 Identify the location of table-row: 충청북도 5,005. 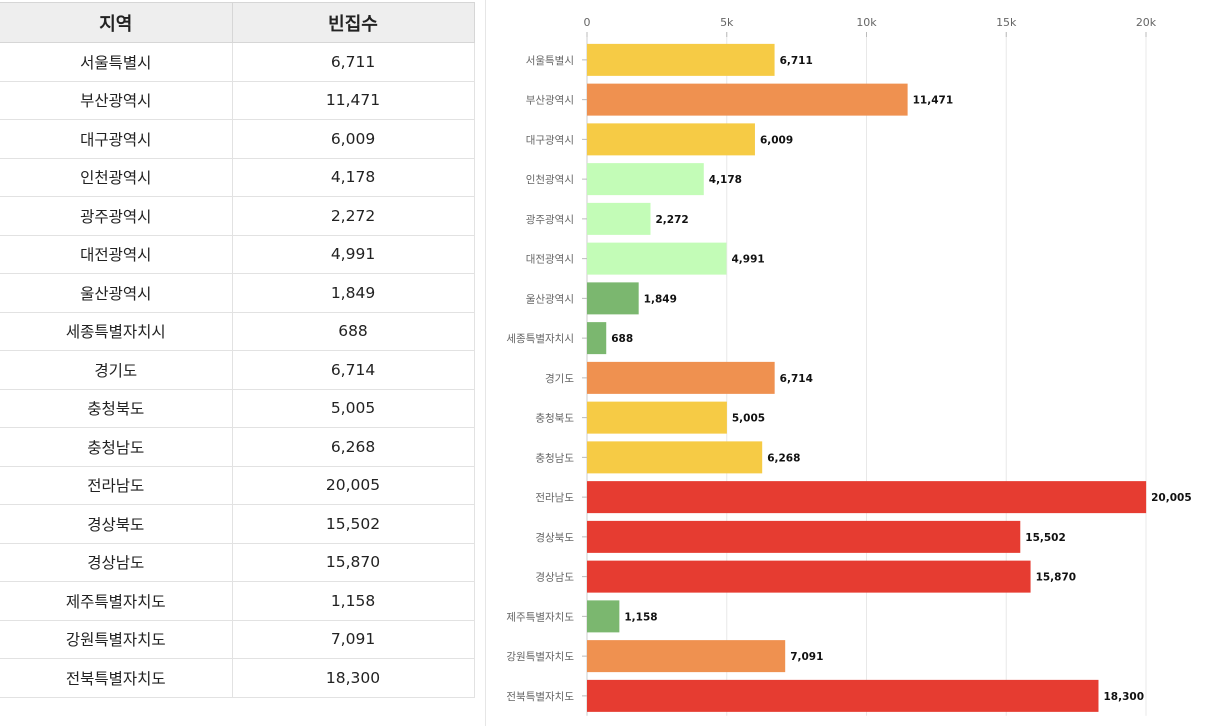
(237, 408).